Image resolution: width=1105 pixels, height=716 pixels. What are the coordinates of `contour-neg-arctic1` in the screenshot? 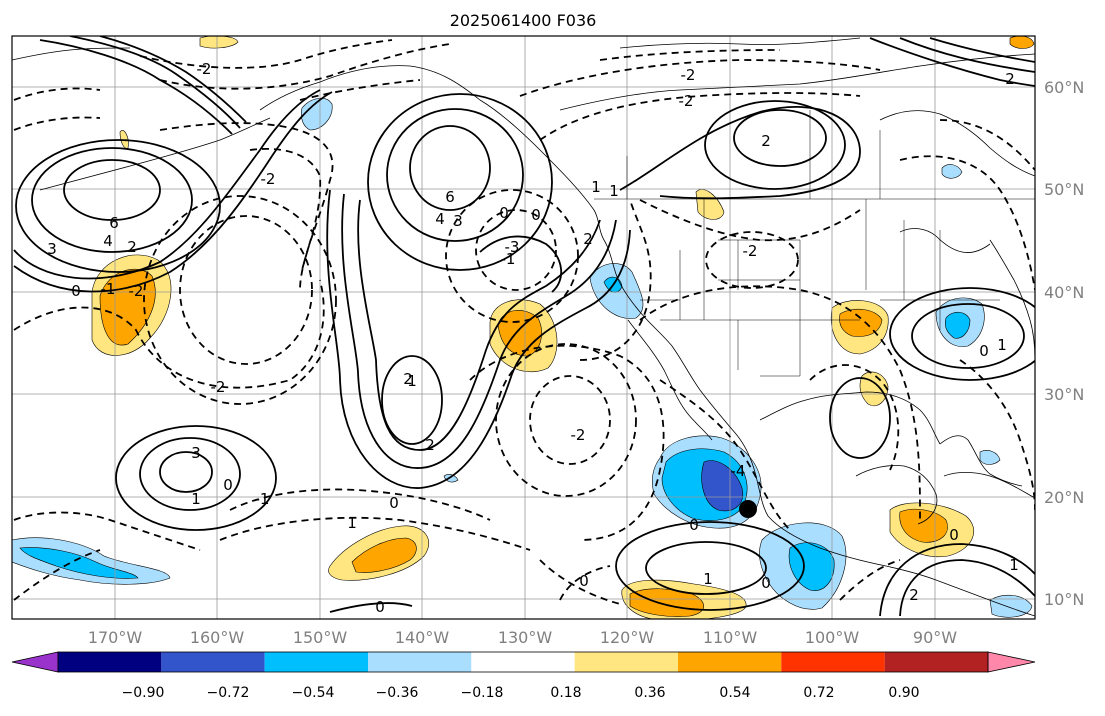 It's located at (266, 54).